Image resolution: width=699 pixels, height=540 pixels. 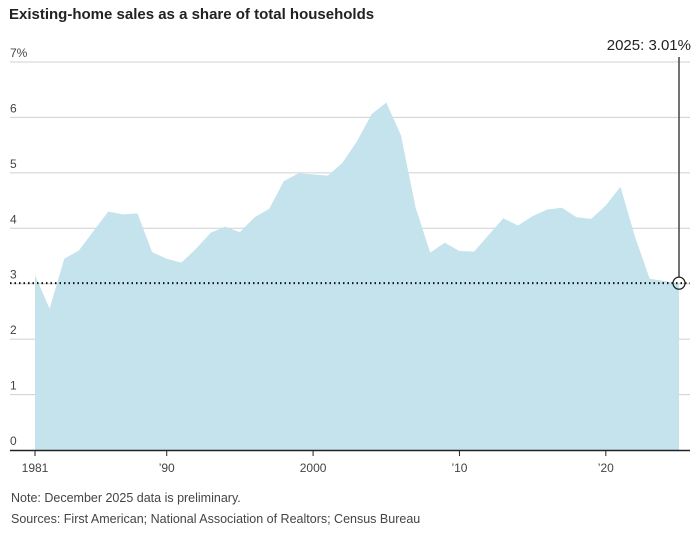 What do you see at coordinates (313, 468) in the screenshot?
I see `x-tick-label: 2000` at bounding box center [313, 468].